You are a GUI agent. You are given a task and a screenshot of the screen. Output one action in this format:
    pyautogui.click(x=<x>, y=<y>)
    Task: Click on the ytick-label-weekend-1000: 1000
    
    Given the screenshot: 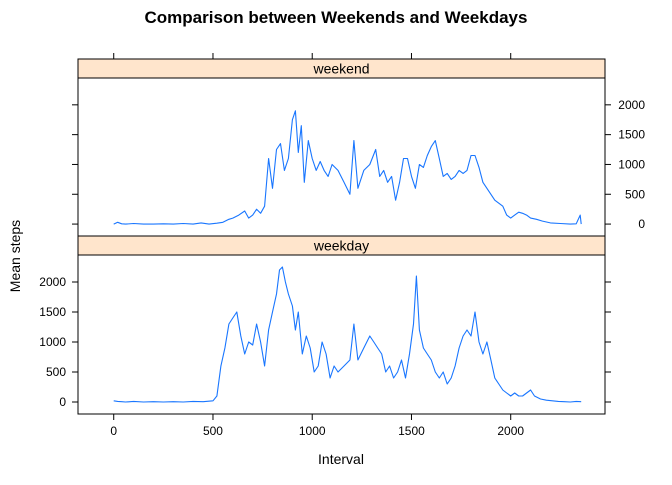 What is the action you would take?
    pyautogui.click(x=631, y=164)
    